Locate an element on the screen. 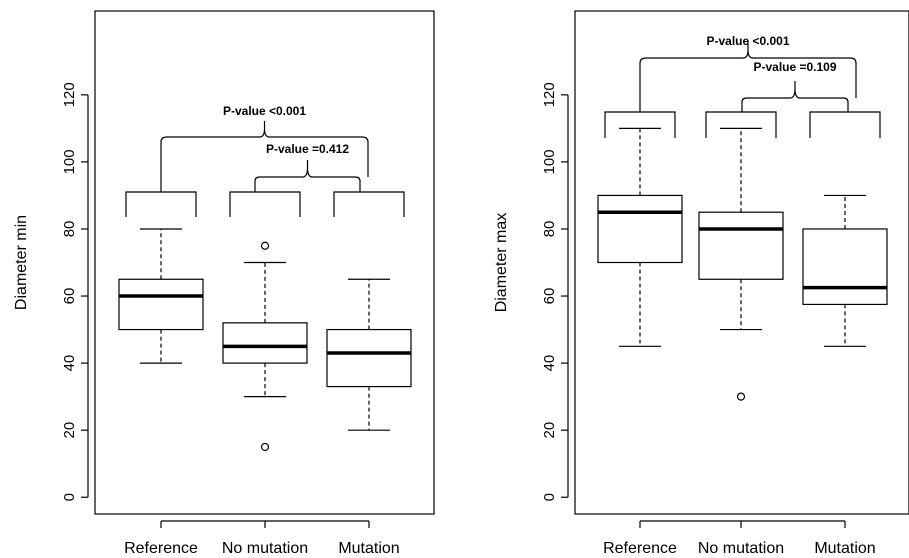 The height and width of the screenshot is (558, 909). p-value-label-inner: P-value =0.109 is located at coordinates (794, 67).